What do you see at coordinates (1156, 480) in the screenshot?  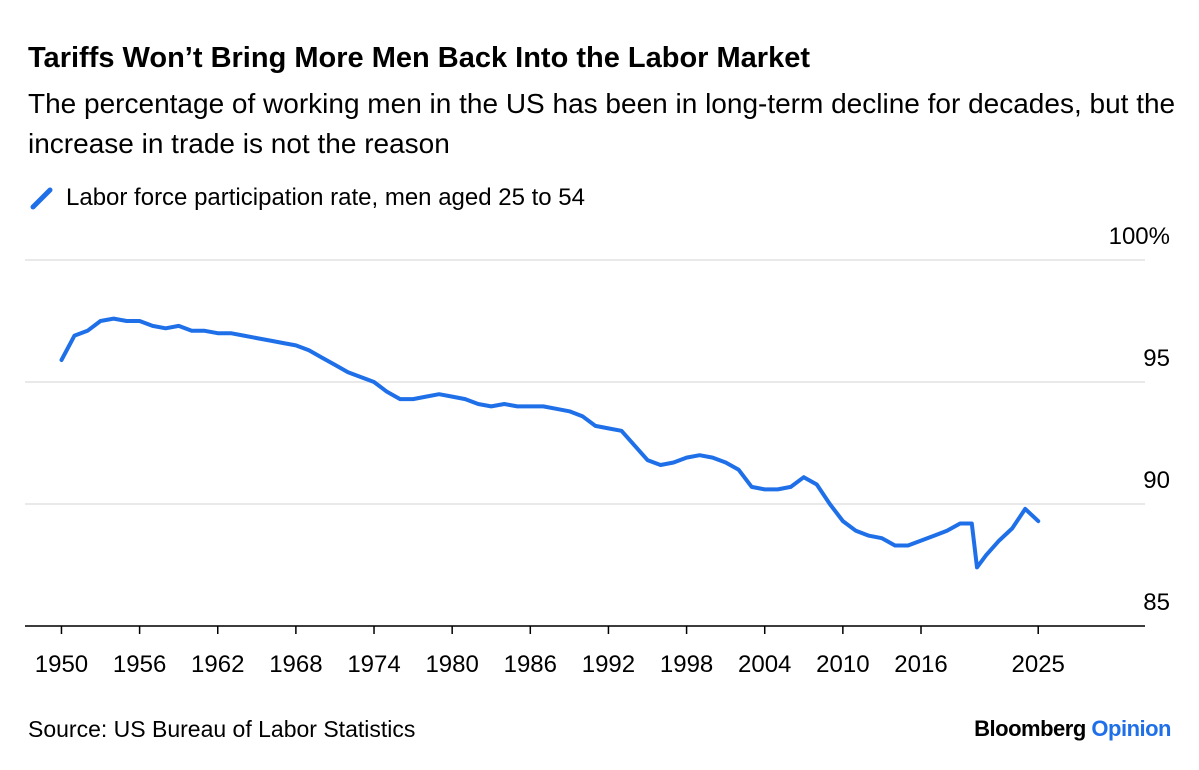 I see `y-tick-label: 90` at bounding box center [1156, 480].